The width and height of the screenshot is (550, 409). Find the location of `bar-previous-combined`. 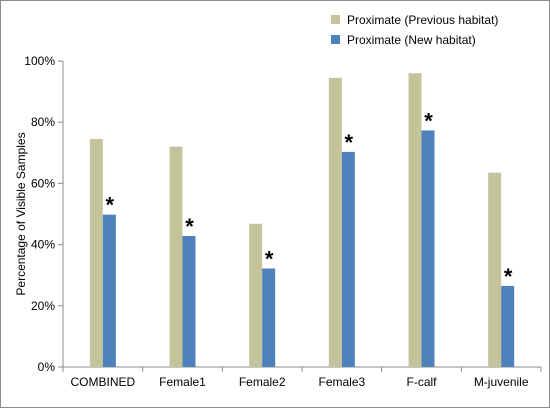

bar-previous-combined is located at coordinates (96, 253).